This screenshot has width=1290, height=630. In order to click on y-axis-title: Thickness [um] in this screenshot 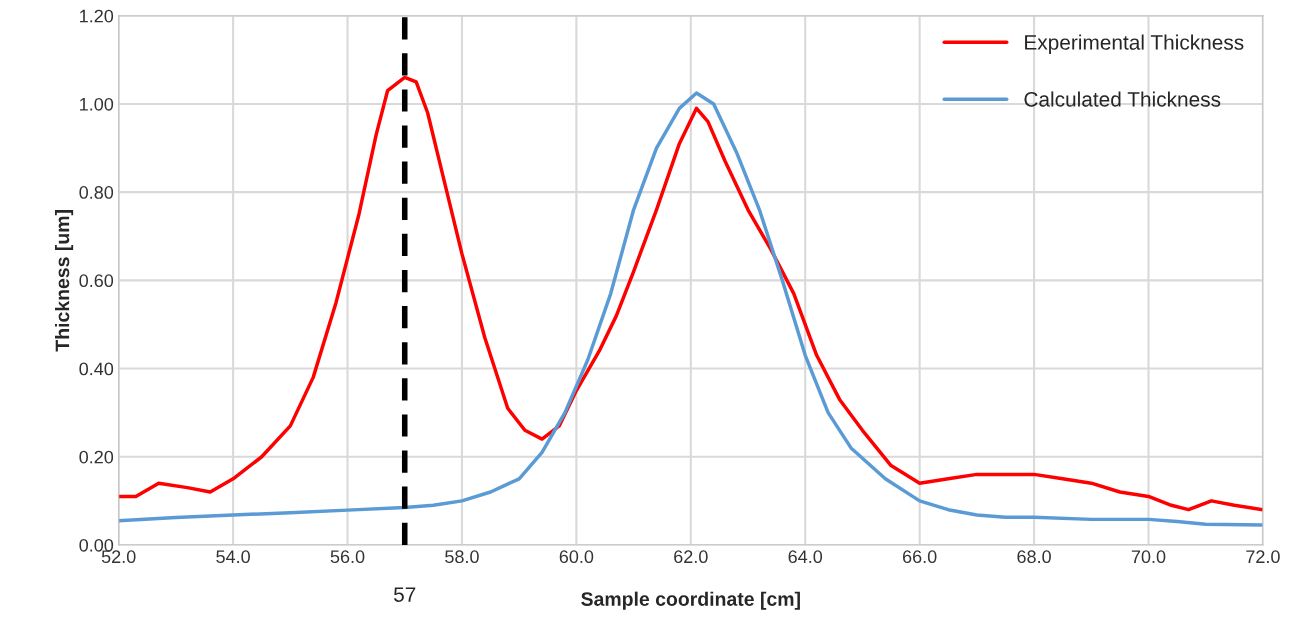, I will do `click(64, 281)`.